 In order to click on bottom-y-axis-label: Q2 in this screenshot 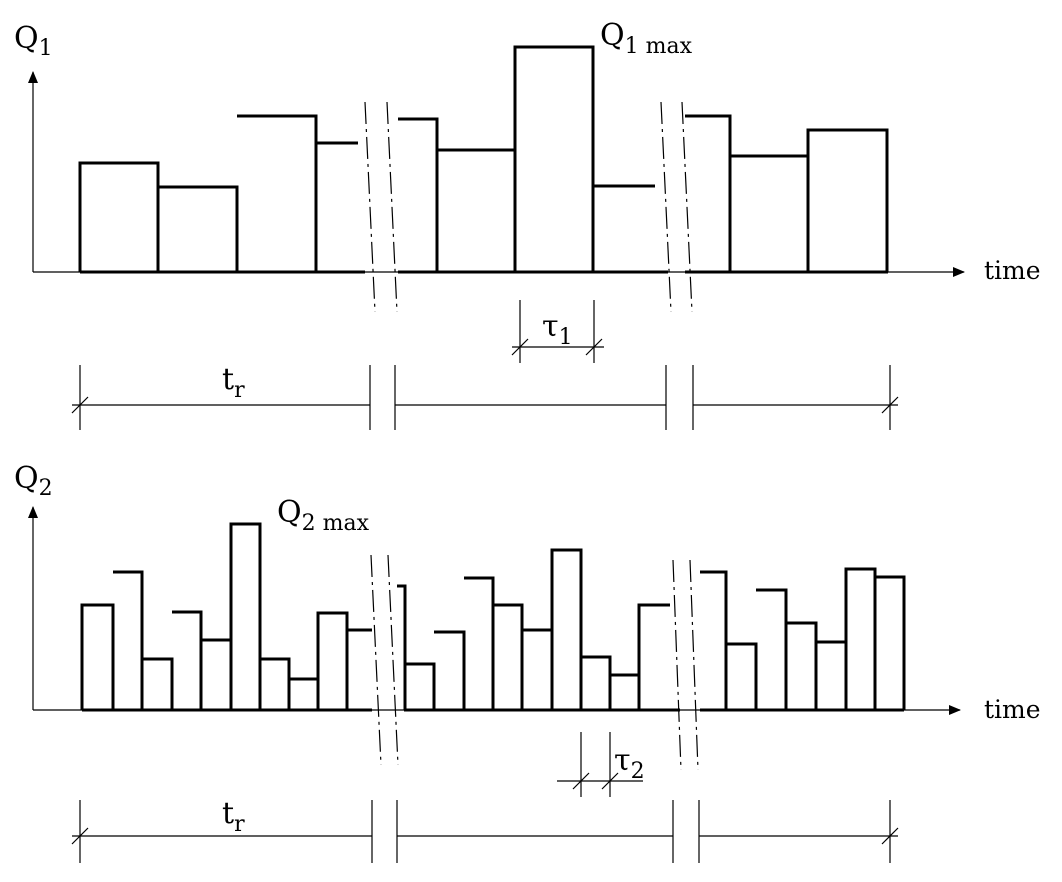, I will do `click(33, 481)`.